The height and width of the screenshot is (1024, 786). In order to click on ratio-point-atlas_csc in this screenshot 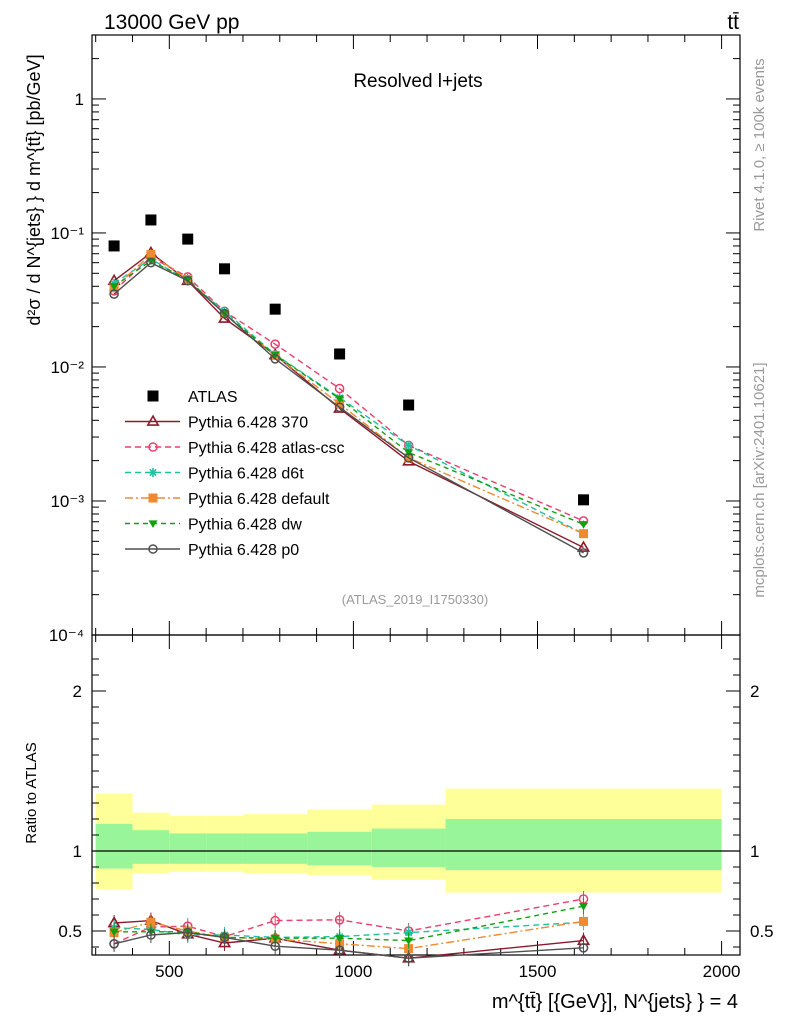, I will do `click(275, 920)`.